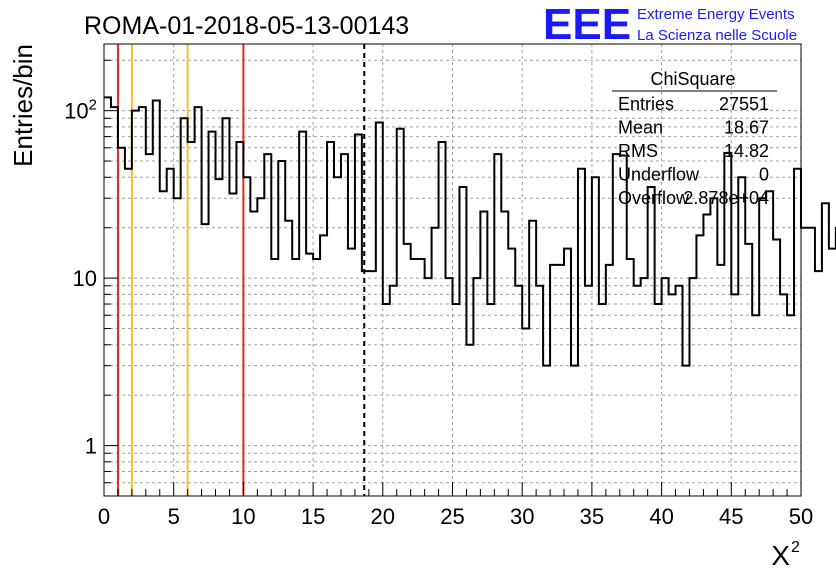  What do you see at coordinates (85, 278) in the screenshot?
I see `y-tick-label: 10` at bounding box center [85, 278].